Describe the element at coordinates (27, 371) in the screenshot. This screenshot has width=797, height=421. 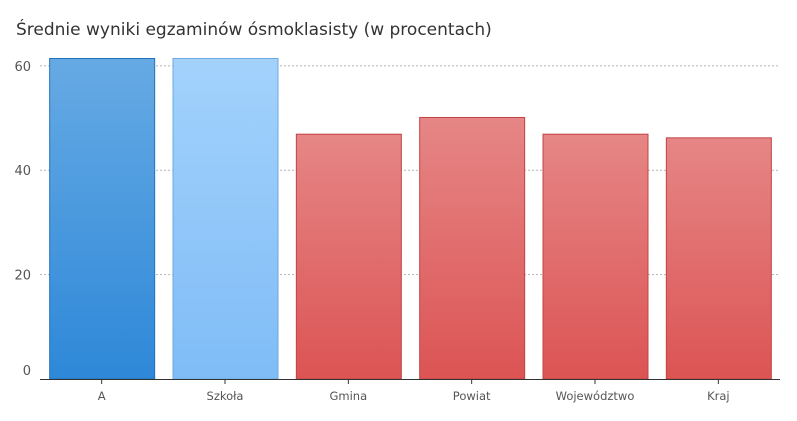
I see `y-tick-label: 0` at that location.